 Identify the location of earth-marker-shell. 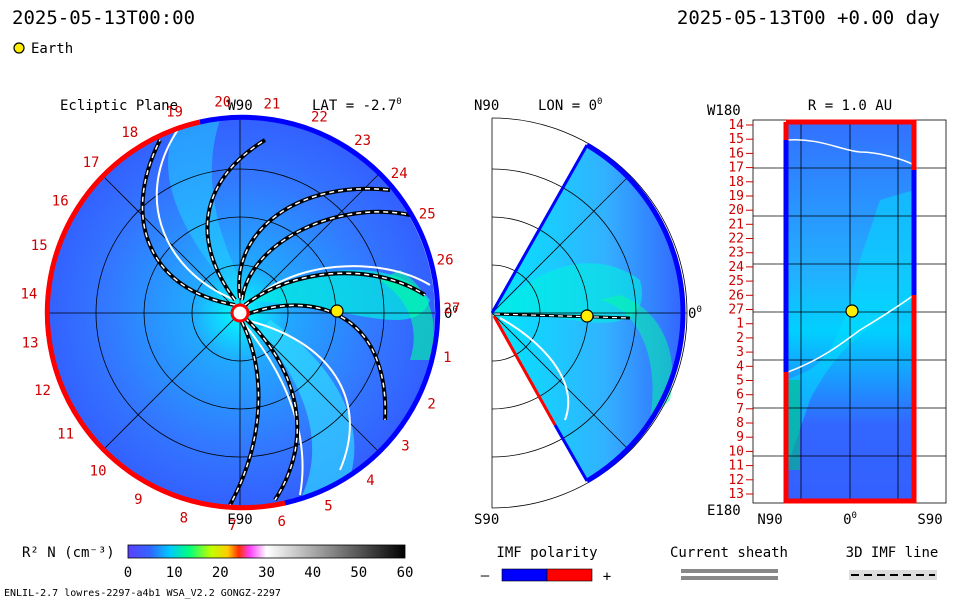
(852, 311).